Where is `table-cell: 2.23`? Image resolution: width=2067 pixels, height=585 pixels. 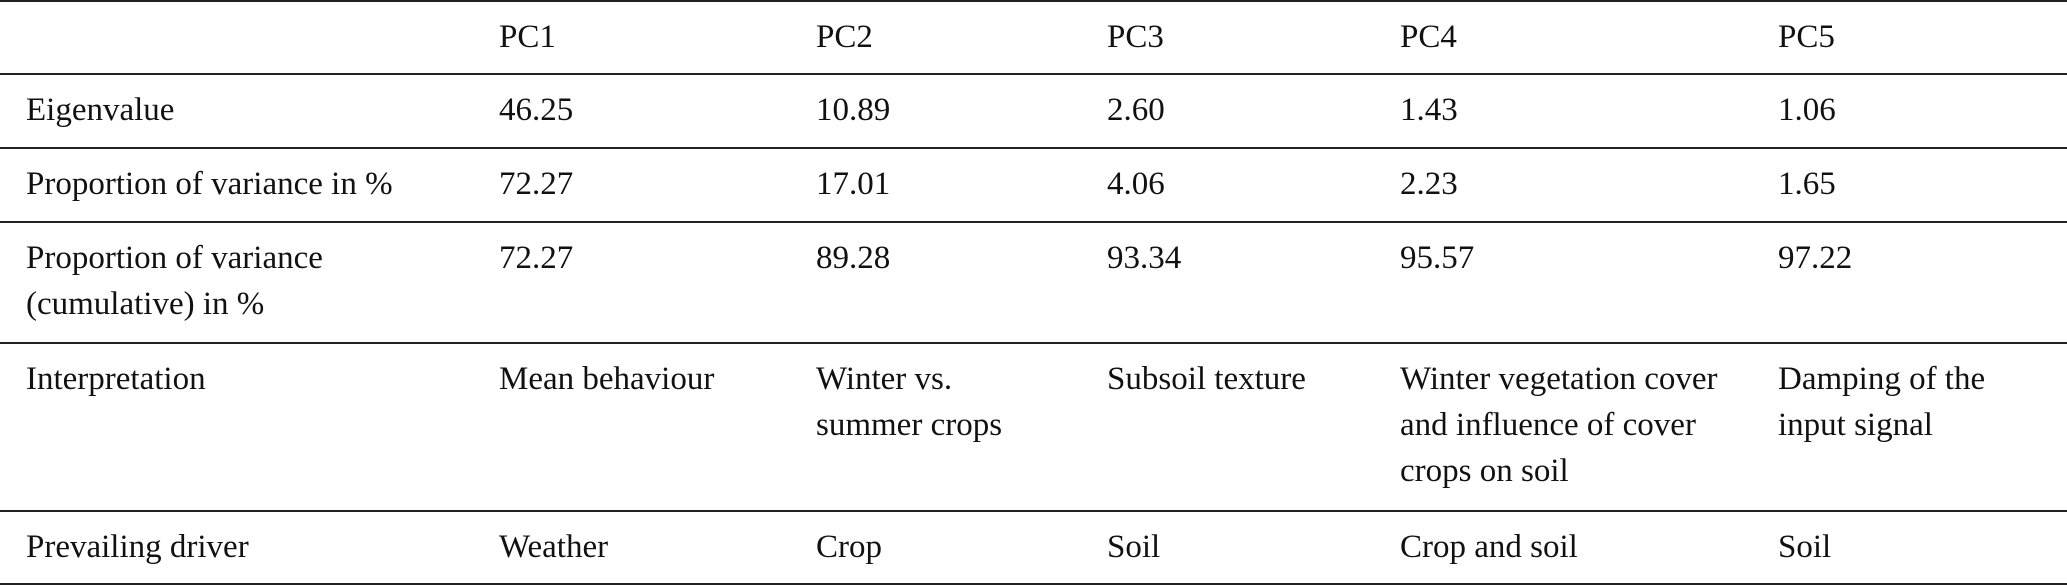 table-cell: 2.23 is located at coordinates (1563, 185).